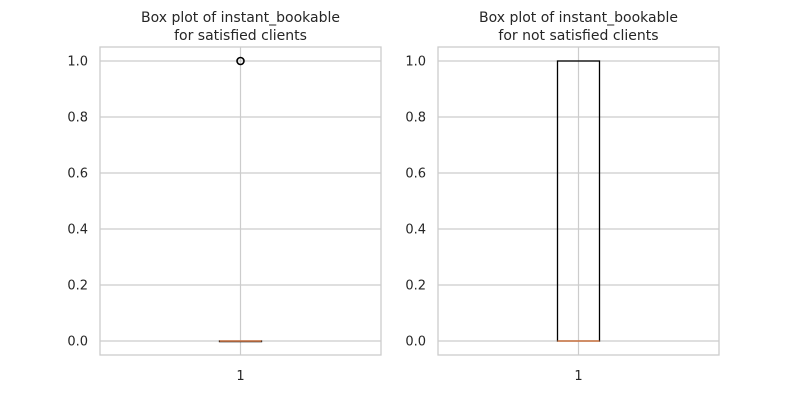 The image size is (800, 400). I want to click on marks-satisfied, so click(240, 199).